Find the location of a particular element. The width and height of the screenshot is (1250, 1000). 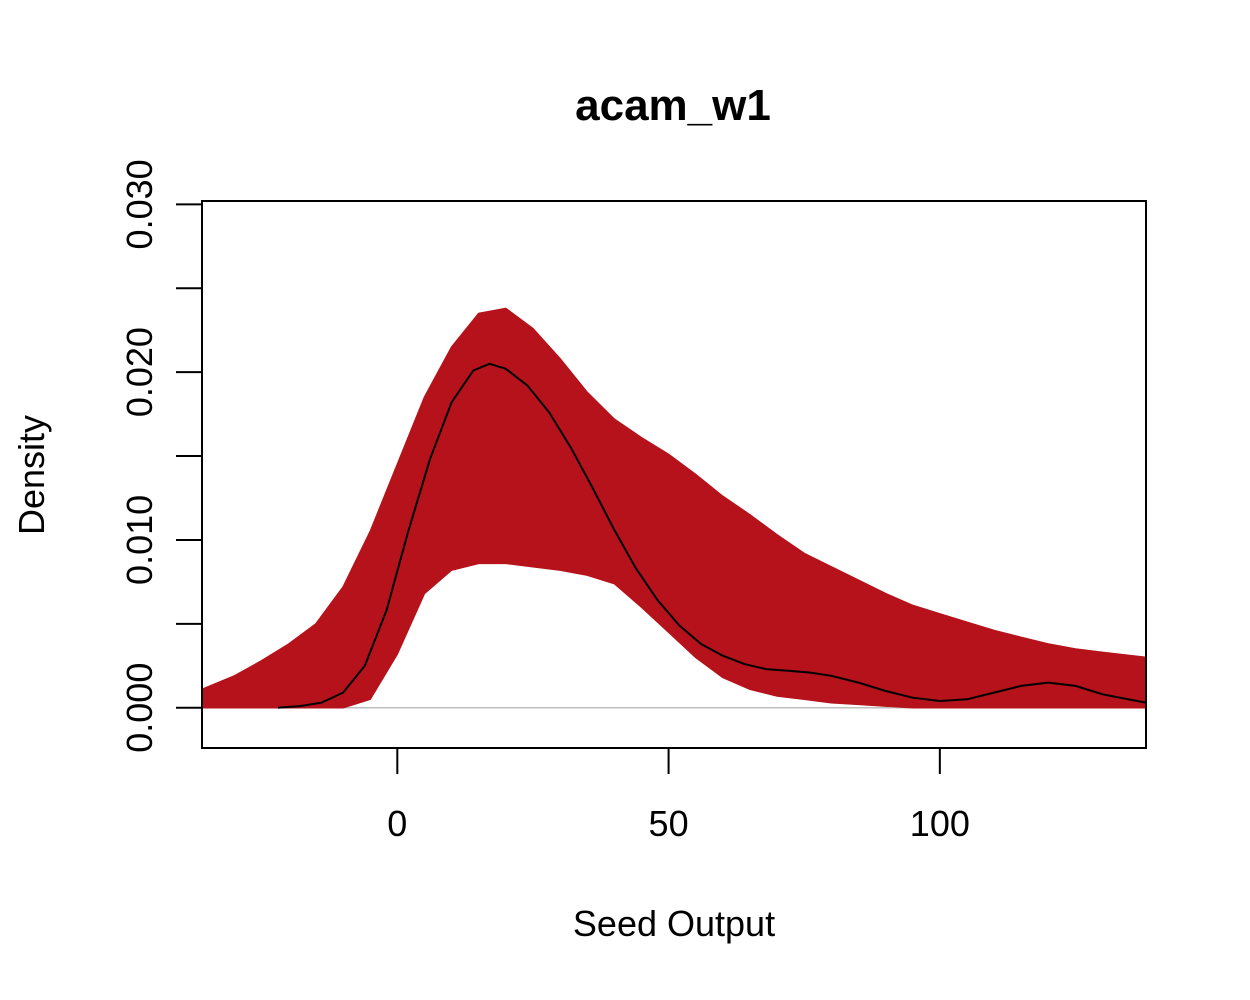

y-tick-label: 0.000 is located at coordinates (139, 708).